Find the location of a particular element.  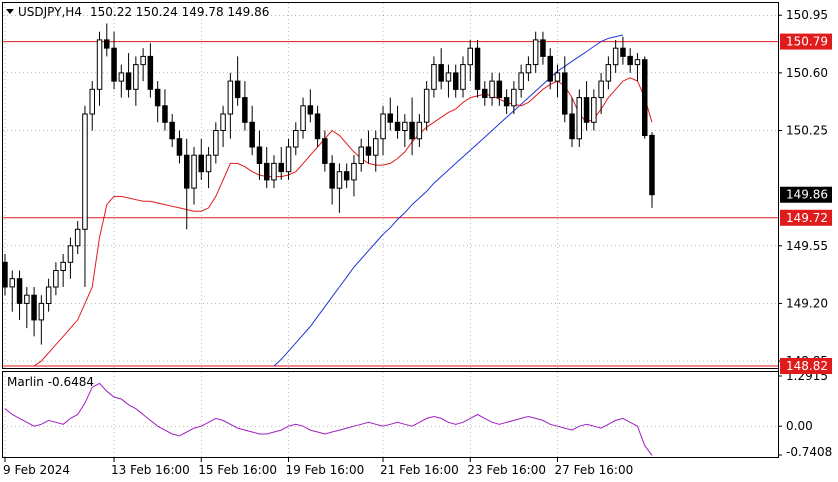

price-tick-label: 150.25 is located at coordinates (807, 131).